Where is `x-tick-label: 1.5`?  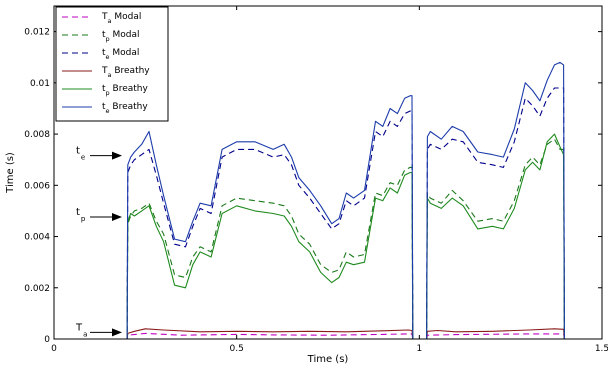 x-tick-label: 1.5 is located at coordinates (601, 349).